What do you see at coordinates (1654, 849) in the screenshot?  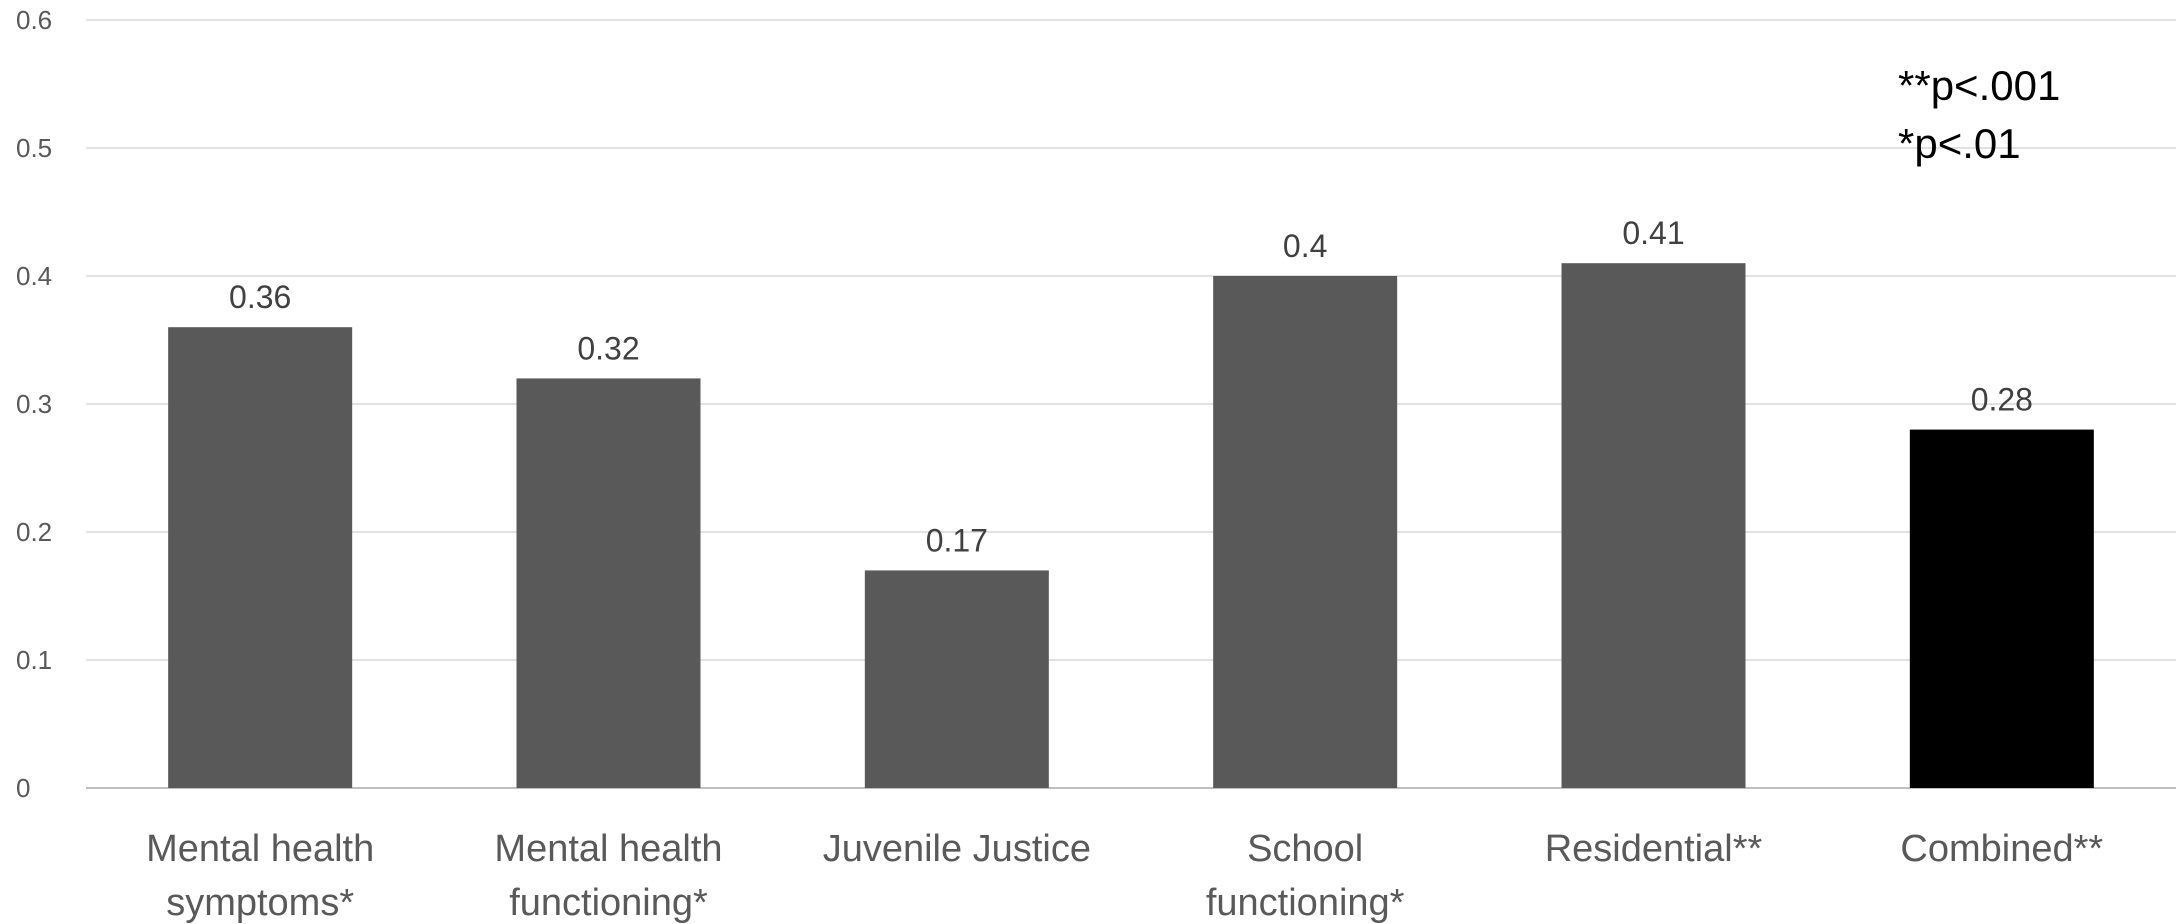 I see `x-tick-label: Residential**` at bounding box center [1654, 849].